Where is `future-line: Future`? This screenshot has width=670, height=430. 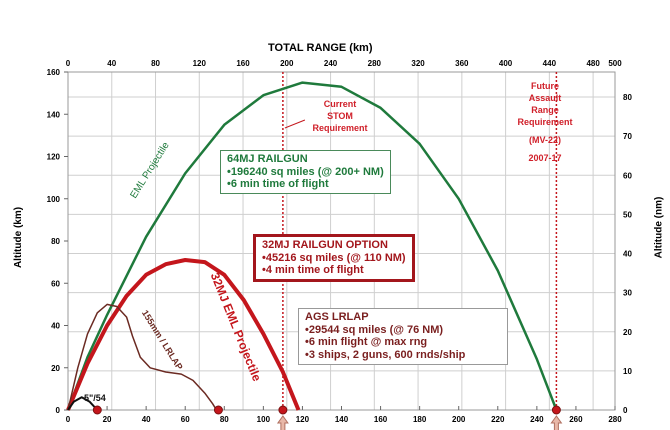 future-line: Future is located at coordinates (545, 86).